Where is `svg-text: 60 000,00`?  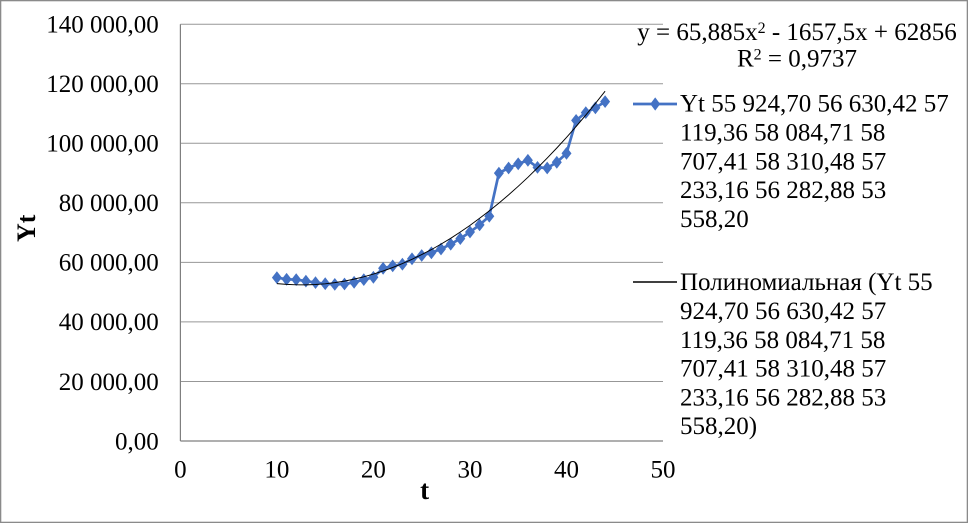 svg-text: 60 000,00 is located at coordinates (109, 263).